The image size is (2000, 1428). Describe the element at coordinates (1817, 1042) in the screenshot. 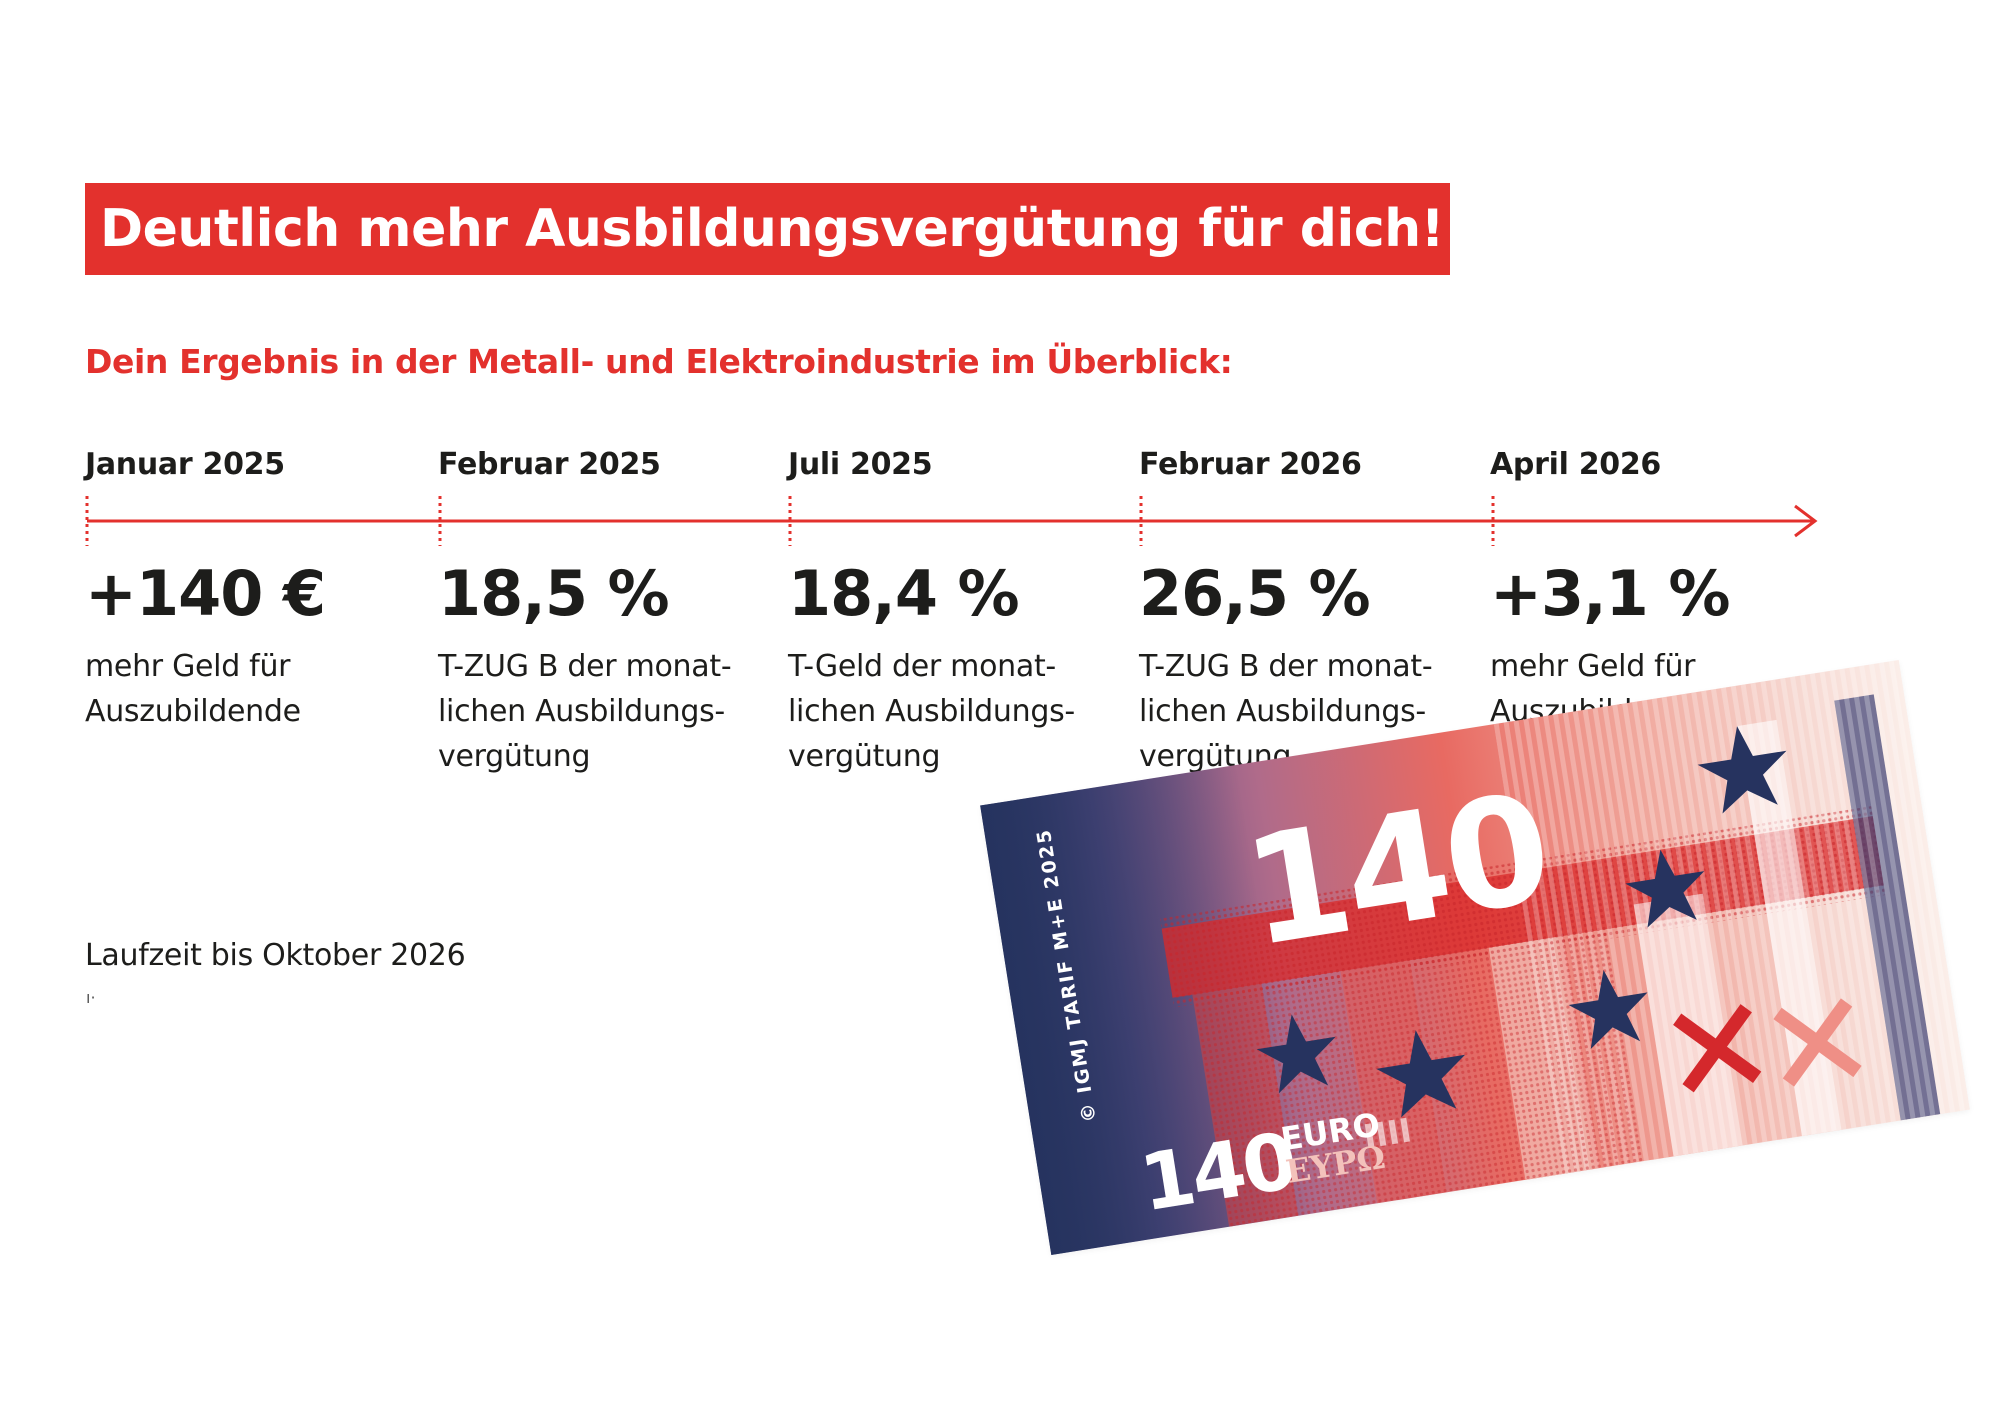

I see `cross-2-b` at that location.